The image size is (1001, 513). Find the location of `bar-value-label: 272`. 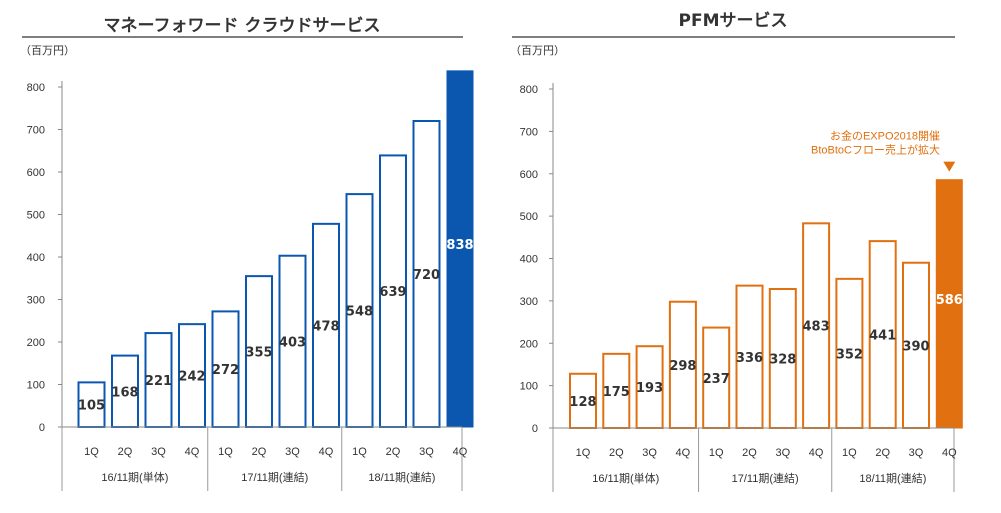

bar-value-label: 272 is located at coordinates (225, 370).